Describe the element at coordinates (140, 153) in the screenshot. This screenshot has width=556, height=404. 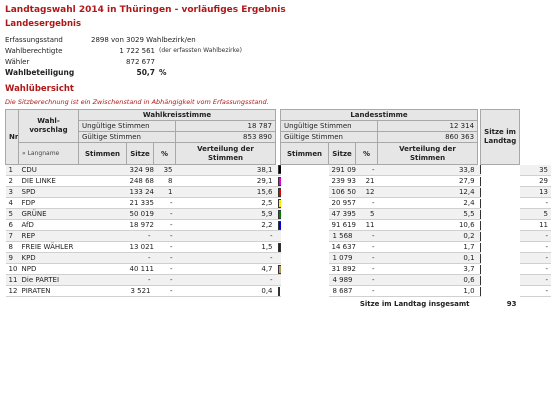
I see `wk-col-sitze: Sitze` at that location.